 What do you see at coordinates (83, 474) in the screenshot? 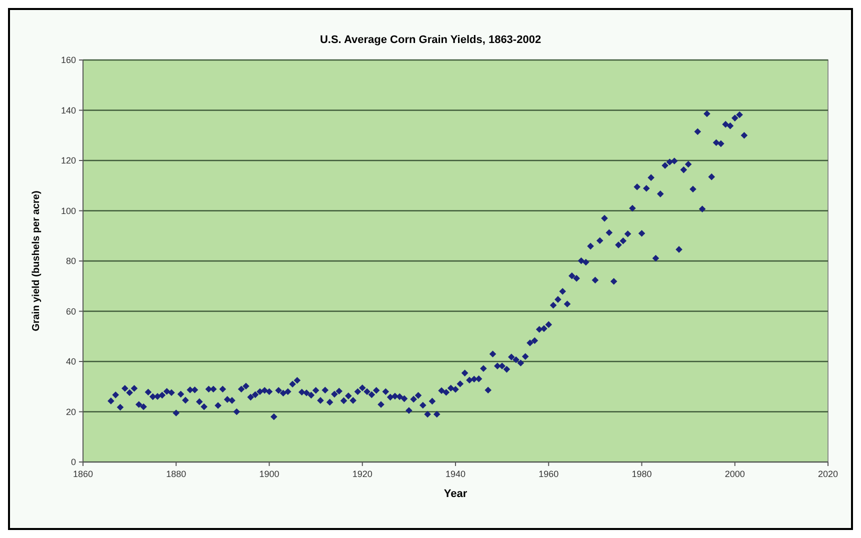
I see `x-tick-label: 1860` at bounding box center [83, 474].